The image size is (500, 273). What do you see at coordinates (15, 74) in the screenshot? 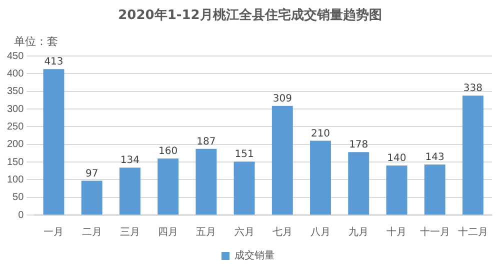
I see `y-tick-label: 400` at bounding box center [15, 74].